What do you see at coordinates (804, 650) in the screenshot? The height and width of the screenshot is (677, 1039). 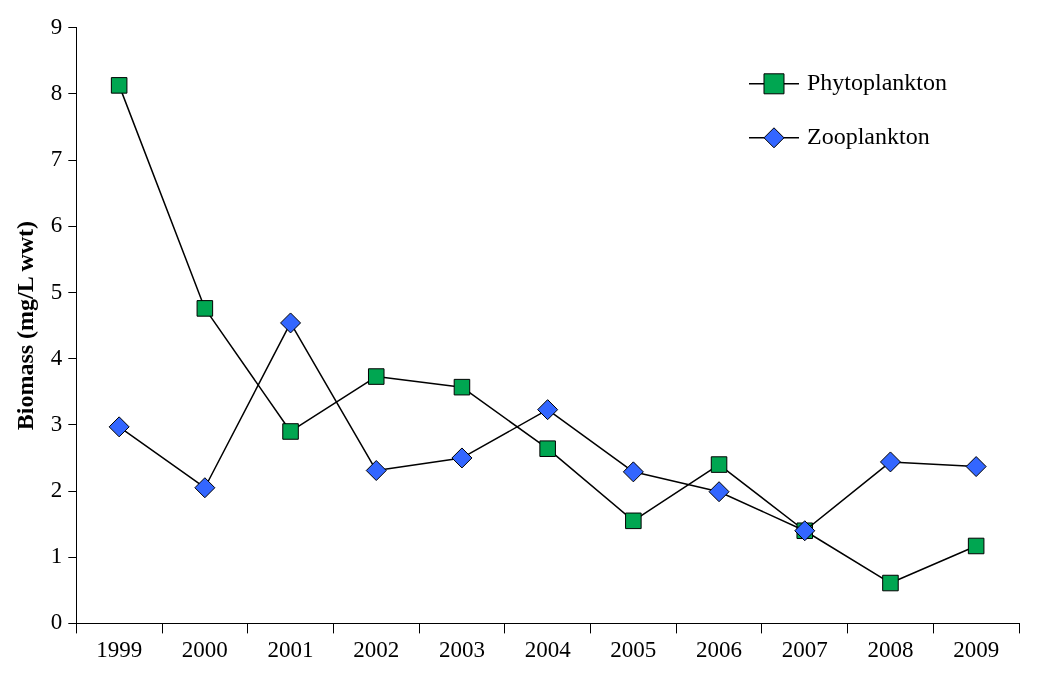 I see `x-tick-label: 2007` at bounding box center [804, 650].